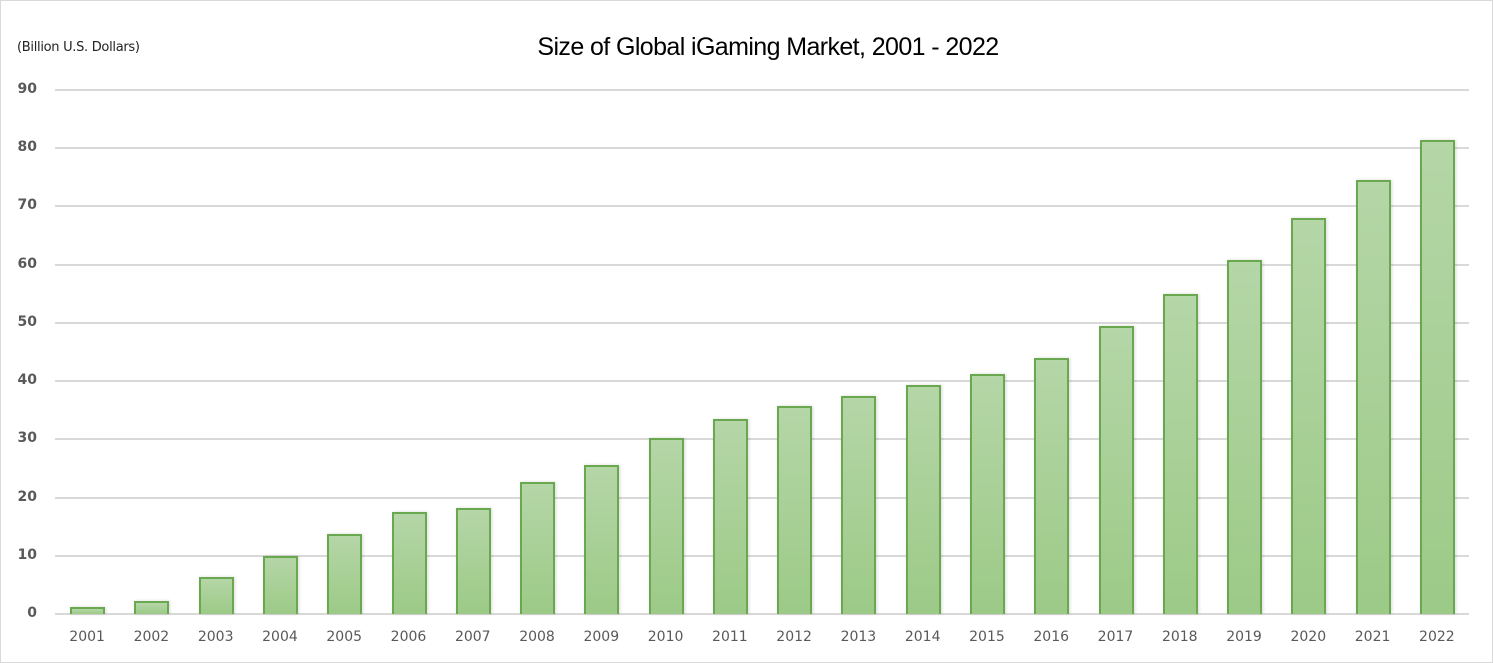 This screenshot has height=663, width=1493. Describe the element at coordinates (27, 380) in the screenshot. I see `y-tick-label: 40` at that location.